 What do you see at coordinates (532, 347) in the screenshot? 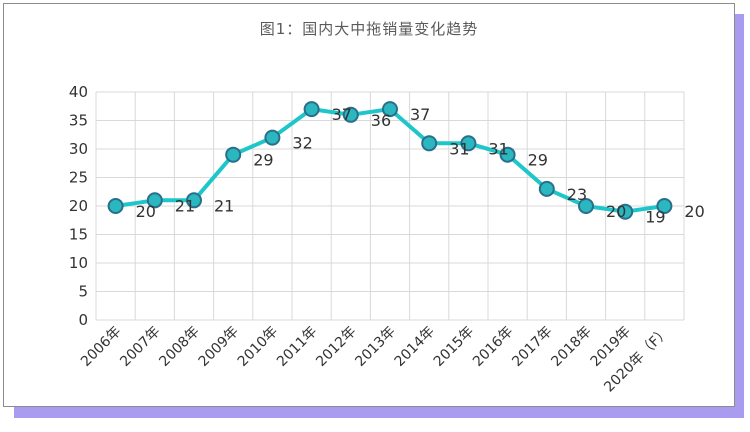
I see `x-tick-label: 2017年` at bounding box center [532, 347].